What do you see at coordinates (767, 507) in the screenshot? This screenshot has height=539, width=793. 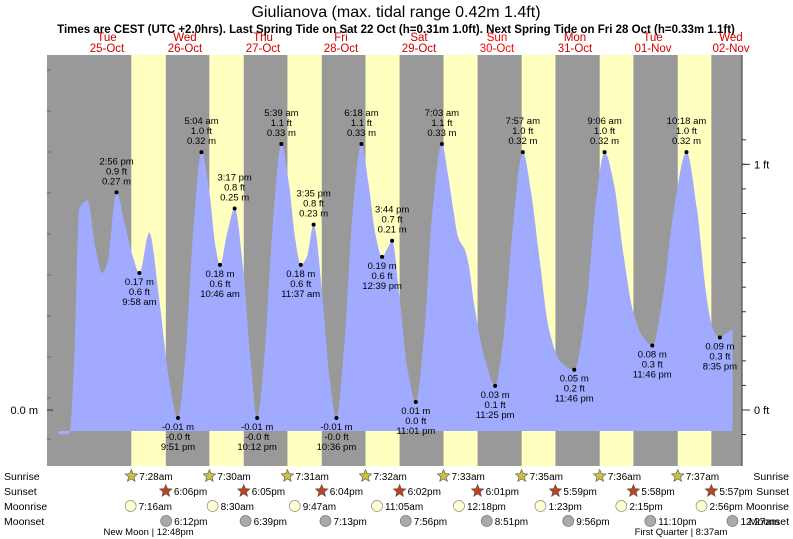 I see `row-label-right: Moonrise` at bounding box center [767, 507].